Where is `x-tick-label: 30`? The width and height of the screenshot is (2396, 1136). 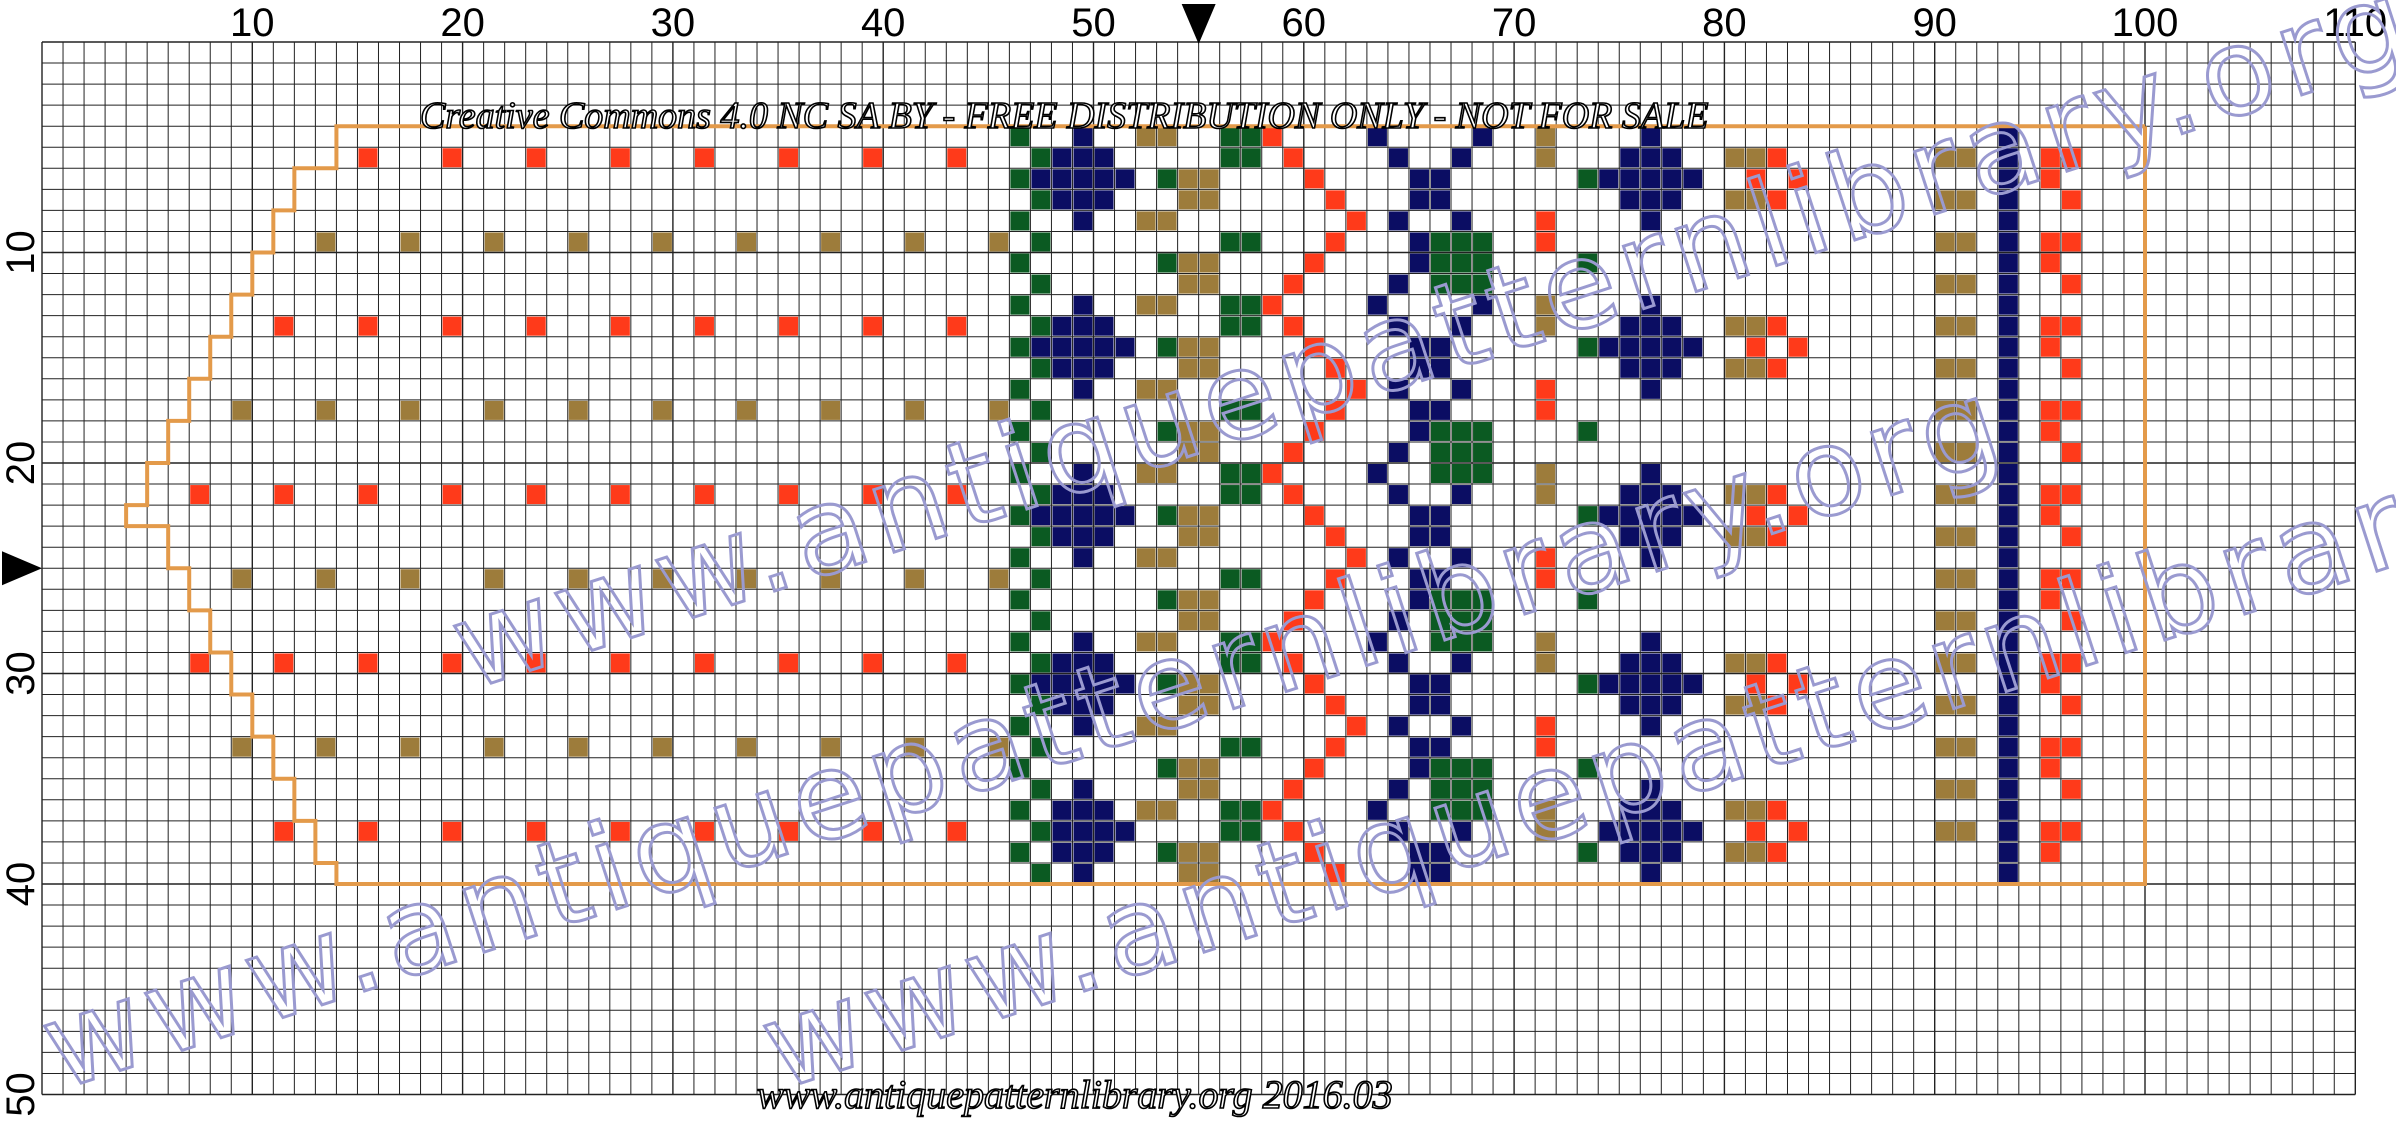
x-tick-label: 30 is located at coordinates (673, 23).